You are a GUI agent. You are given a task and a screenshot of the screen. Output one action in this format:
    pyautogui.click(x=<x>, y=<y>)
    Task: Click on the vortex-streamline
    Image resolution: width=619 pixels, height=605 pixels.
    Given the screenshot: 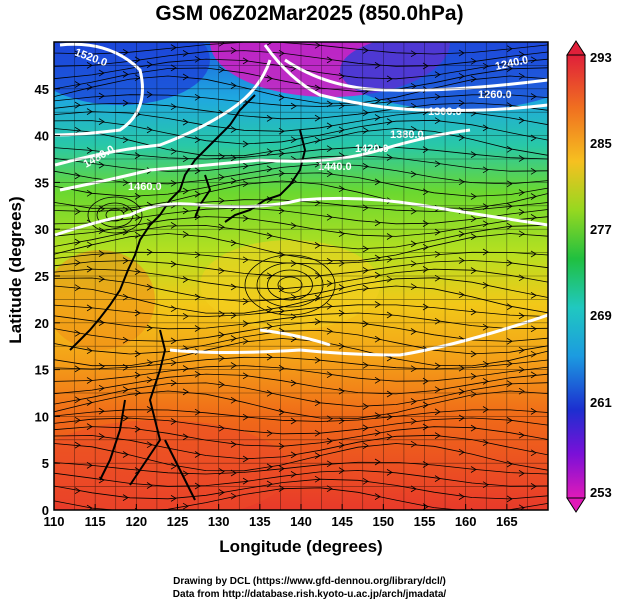 What is the action you would take?
    pyautogui.click(x=290, y=285)
    